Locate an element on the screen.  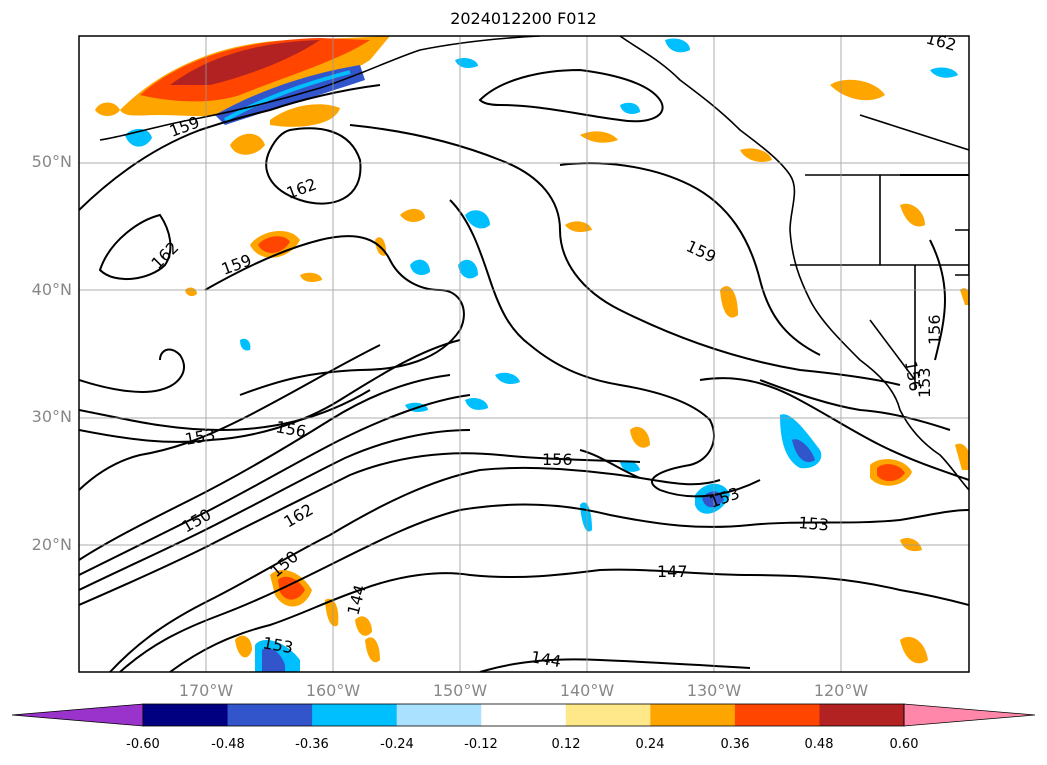
colorbar-extend-high is located at coordinates (969, 715).